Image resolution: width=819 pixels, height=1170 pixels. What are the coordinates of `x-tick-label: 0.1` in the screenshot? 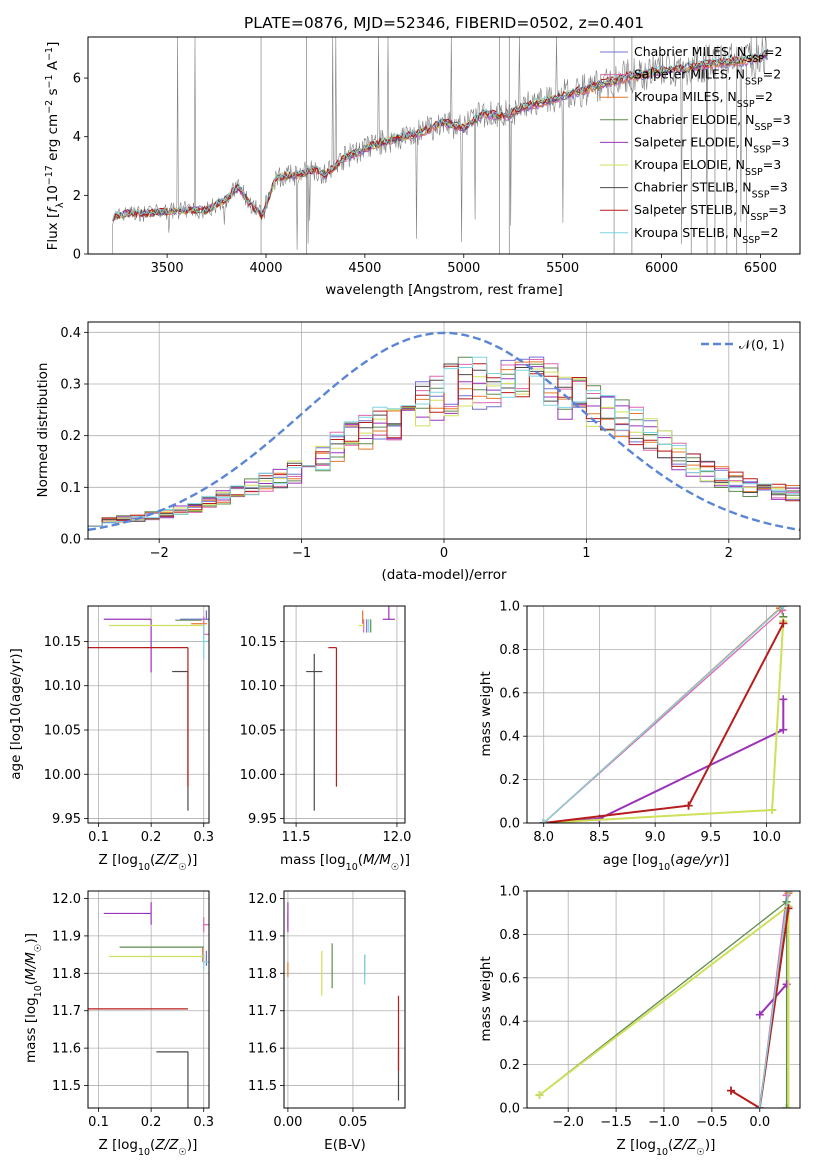 It's located at (98, 1122).